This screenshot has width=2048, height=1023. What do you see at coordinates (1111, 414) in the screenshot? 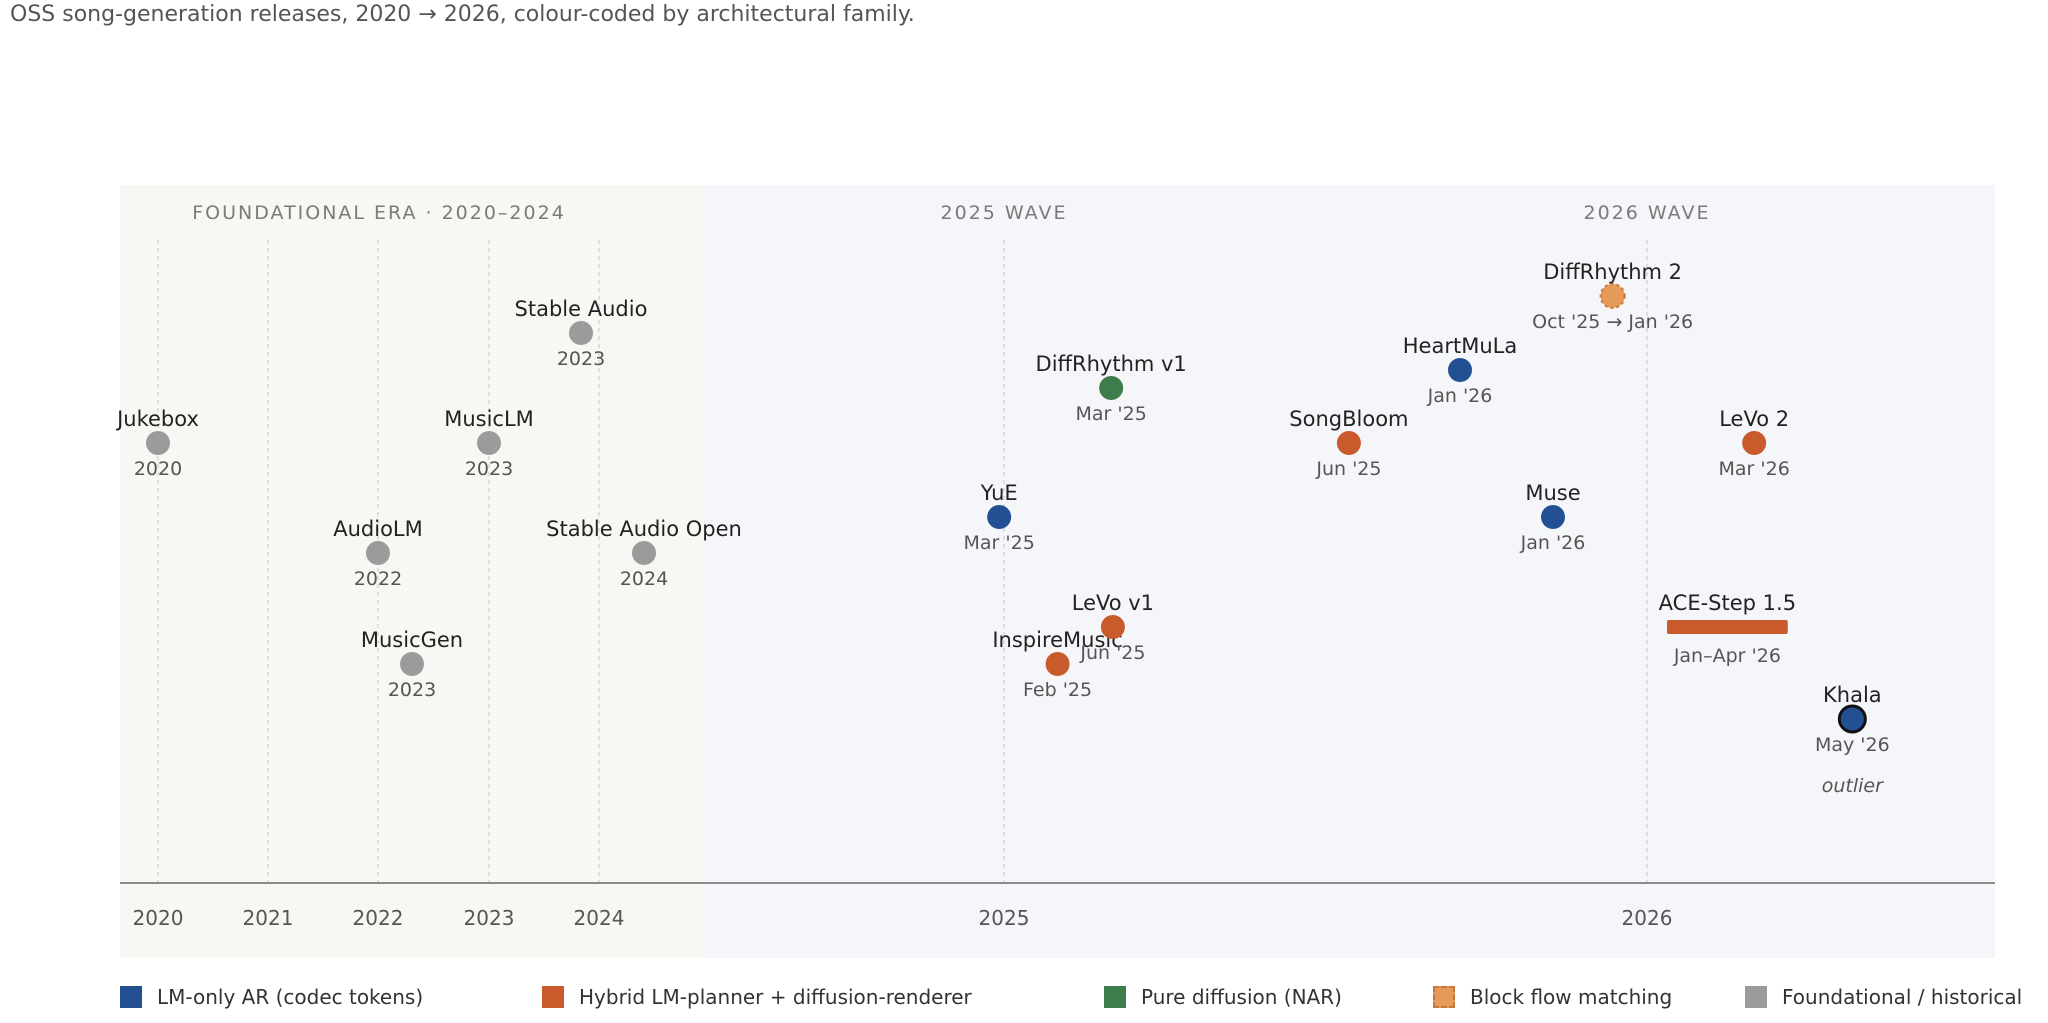
I see `point-date-diffrhythm-v1: Mar '25` at bounding box center [1111, 414].